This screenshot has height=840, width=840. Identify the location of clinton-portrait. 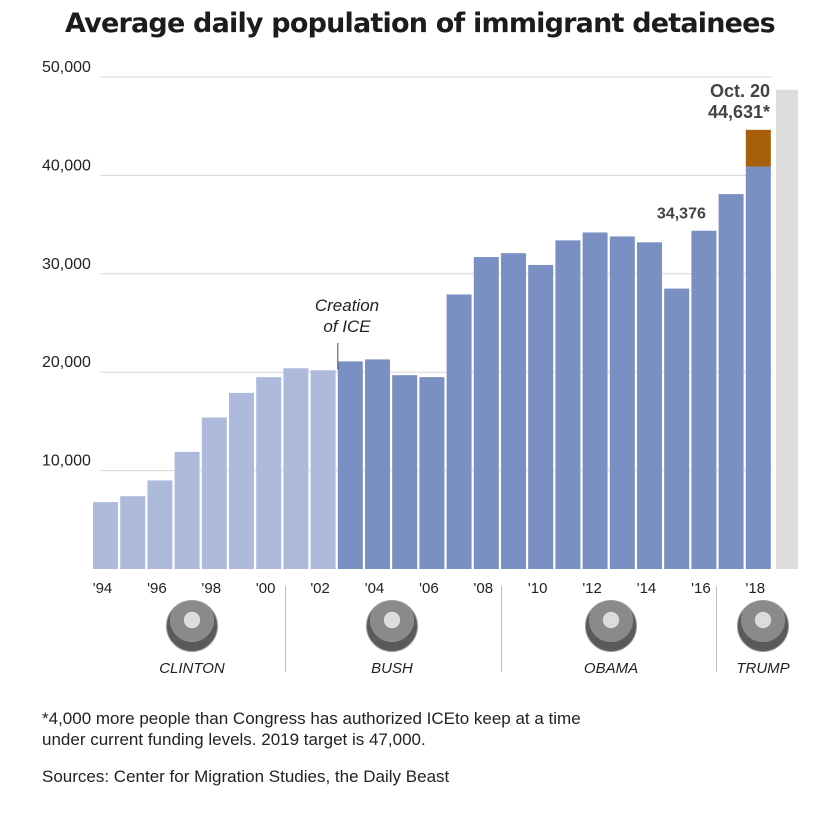
(192, 626).